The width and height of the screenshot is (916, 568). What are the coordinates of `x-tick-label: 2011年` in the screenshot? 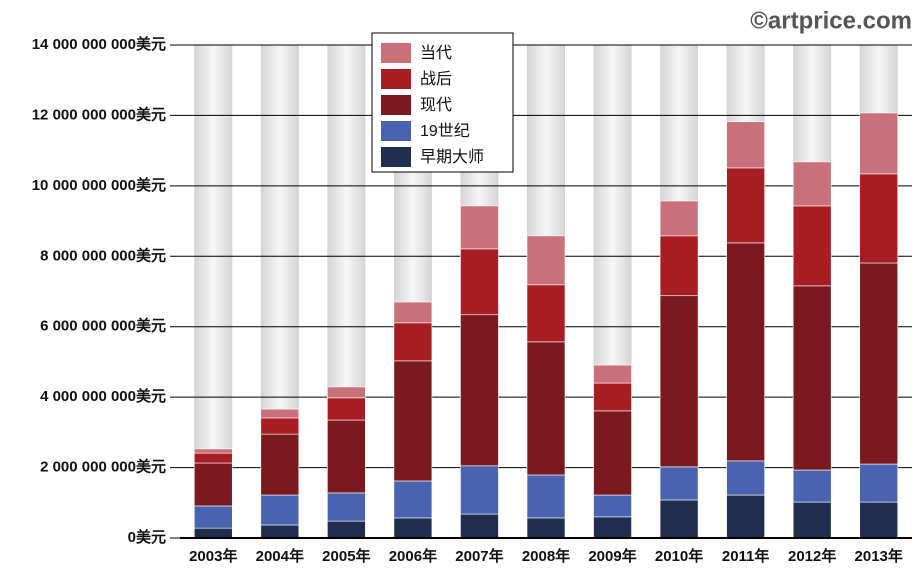 It's located at (746, 556).